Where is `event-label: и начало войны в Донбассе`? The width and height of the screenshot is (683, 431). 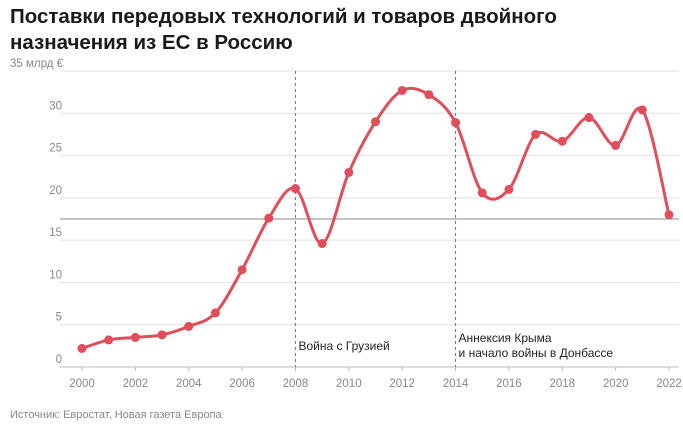 event-label: и начало войны в Донбассе is located at coordinates (536, 353).